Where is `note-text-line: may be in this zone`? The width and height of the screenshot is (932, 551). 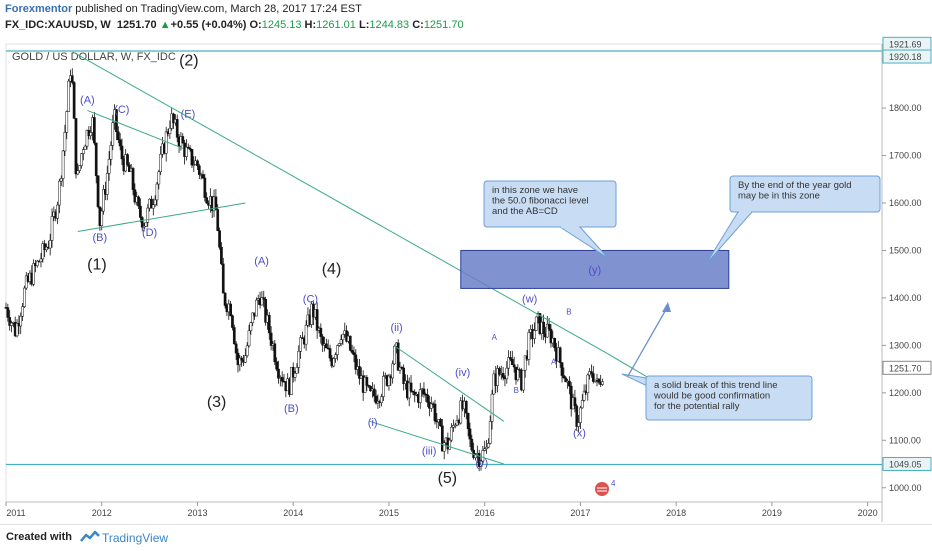 note-text-line: may be in this zone is located at coordinates (779, 196).